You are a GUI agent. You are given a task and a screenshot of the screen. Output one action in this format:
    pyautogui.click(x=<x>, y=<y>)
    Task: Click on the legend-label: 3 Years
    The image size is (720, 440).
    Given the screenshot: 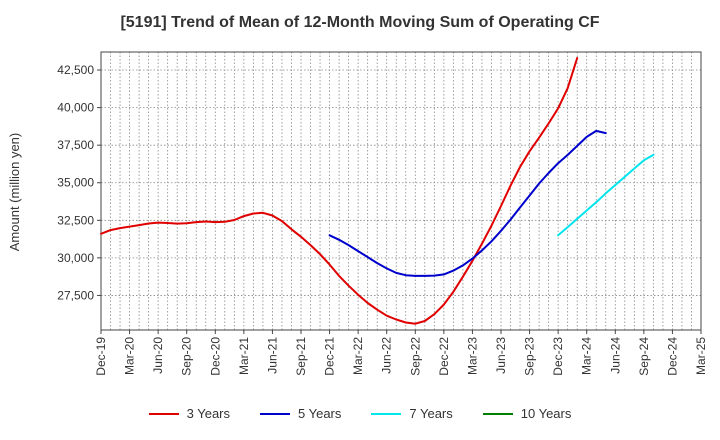 What is the action you would take?
    pyautogui.click(x=208, y=413)
    